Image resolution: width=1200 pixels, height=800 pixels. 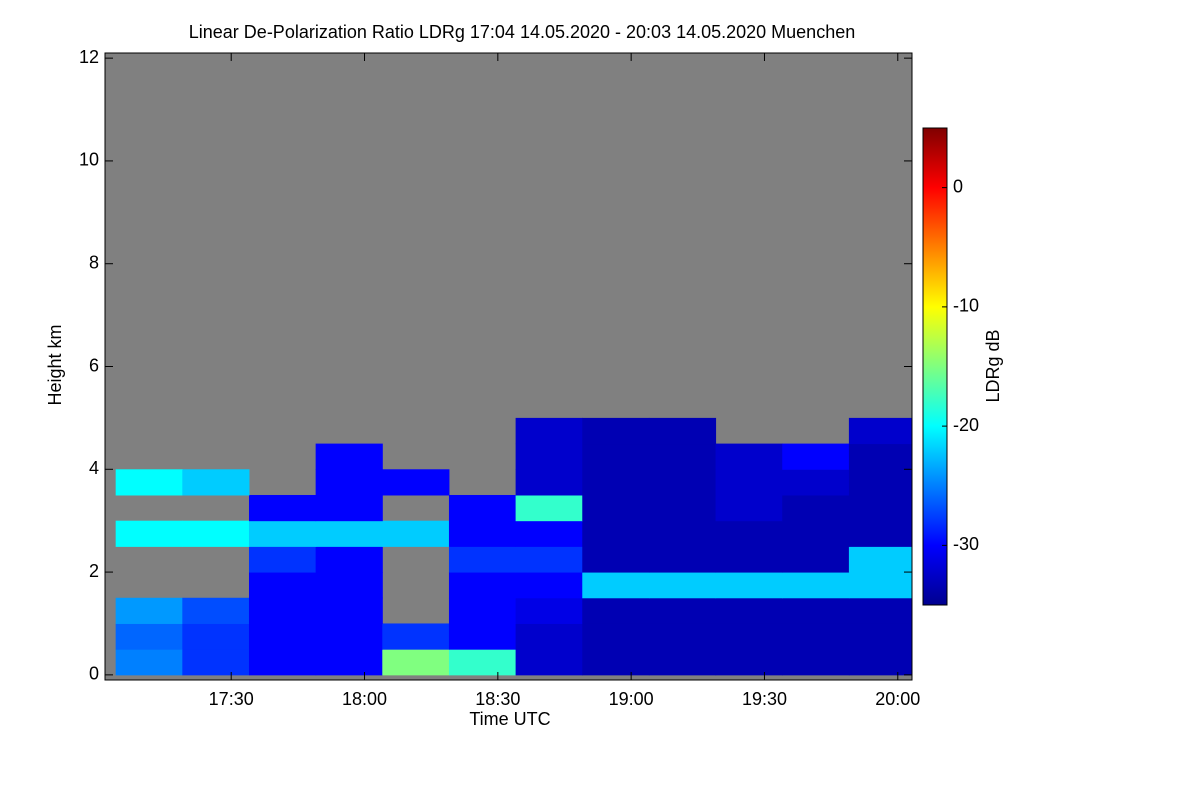 I want to click on y-tick-label: 0, so click(x=94, y=674).